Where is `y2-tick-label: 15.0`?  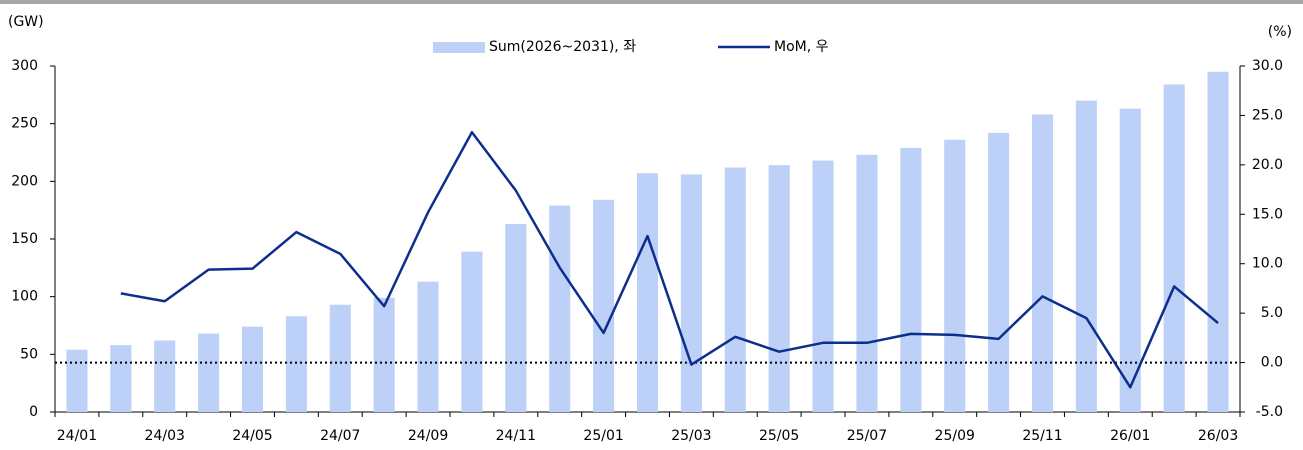 y2-tick-label: 15.0 is located at coordinates (1267, 214).